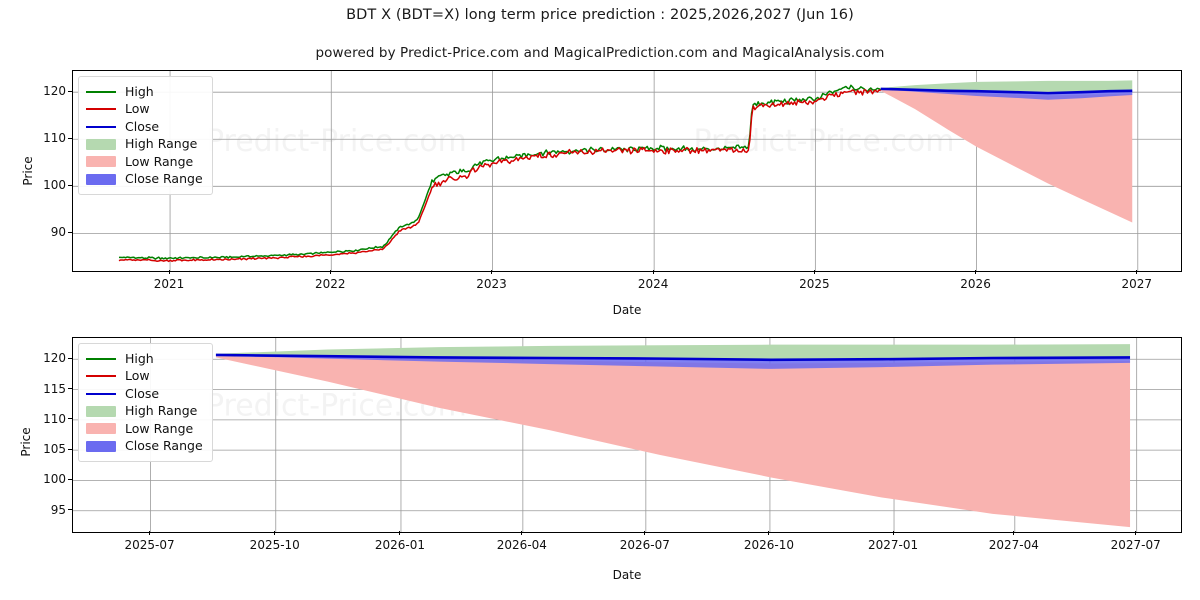 The image size is (1200, 600). Describe the element at coordinates (1013, 545) in the screenshot. I see `x-tick-label: 2027-04` at that location.